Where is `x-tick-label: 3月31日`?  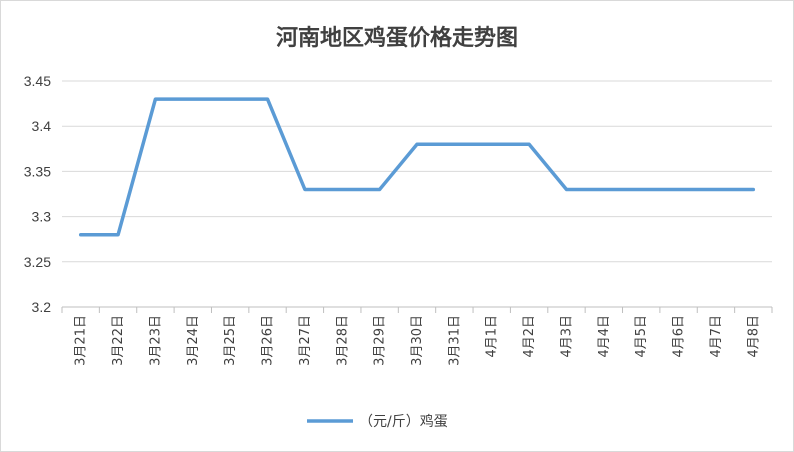
x-tick-label: 3月31日 is located at coordinates (454, 340).